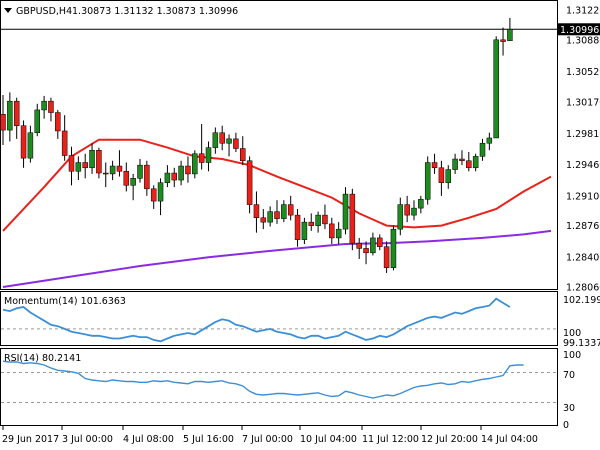  Describe the element at coordinates (208, 439) in the screenshot. I see `time-tick: 5 Jul 16:00` at that location.